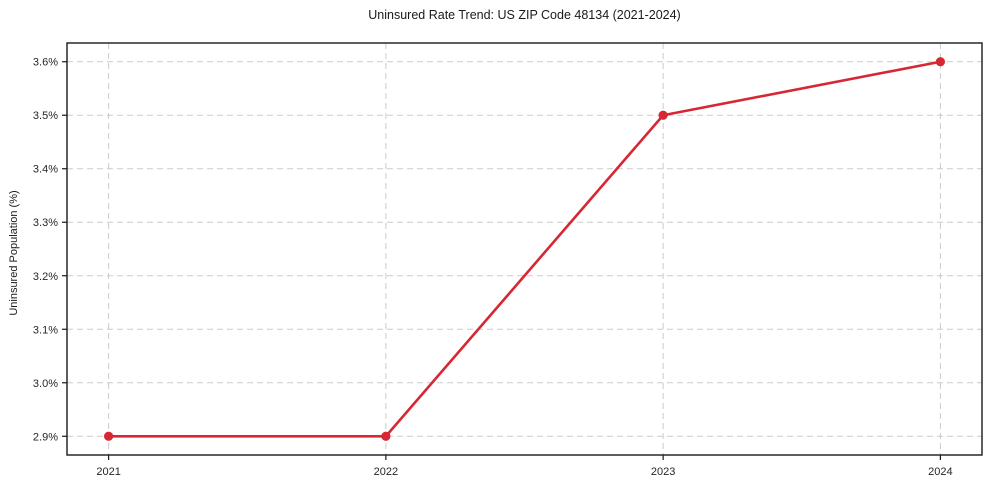 The height and width of the screenshot is (490, 989). What do you see at coordinates (45, 116) in the screenshot?
I see `y-tick-label: 3.5%` at bounding box center [45, 116].